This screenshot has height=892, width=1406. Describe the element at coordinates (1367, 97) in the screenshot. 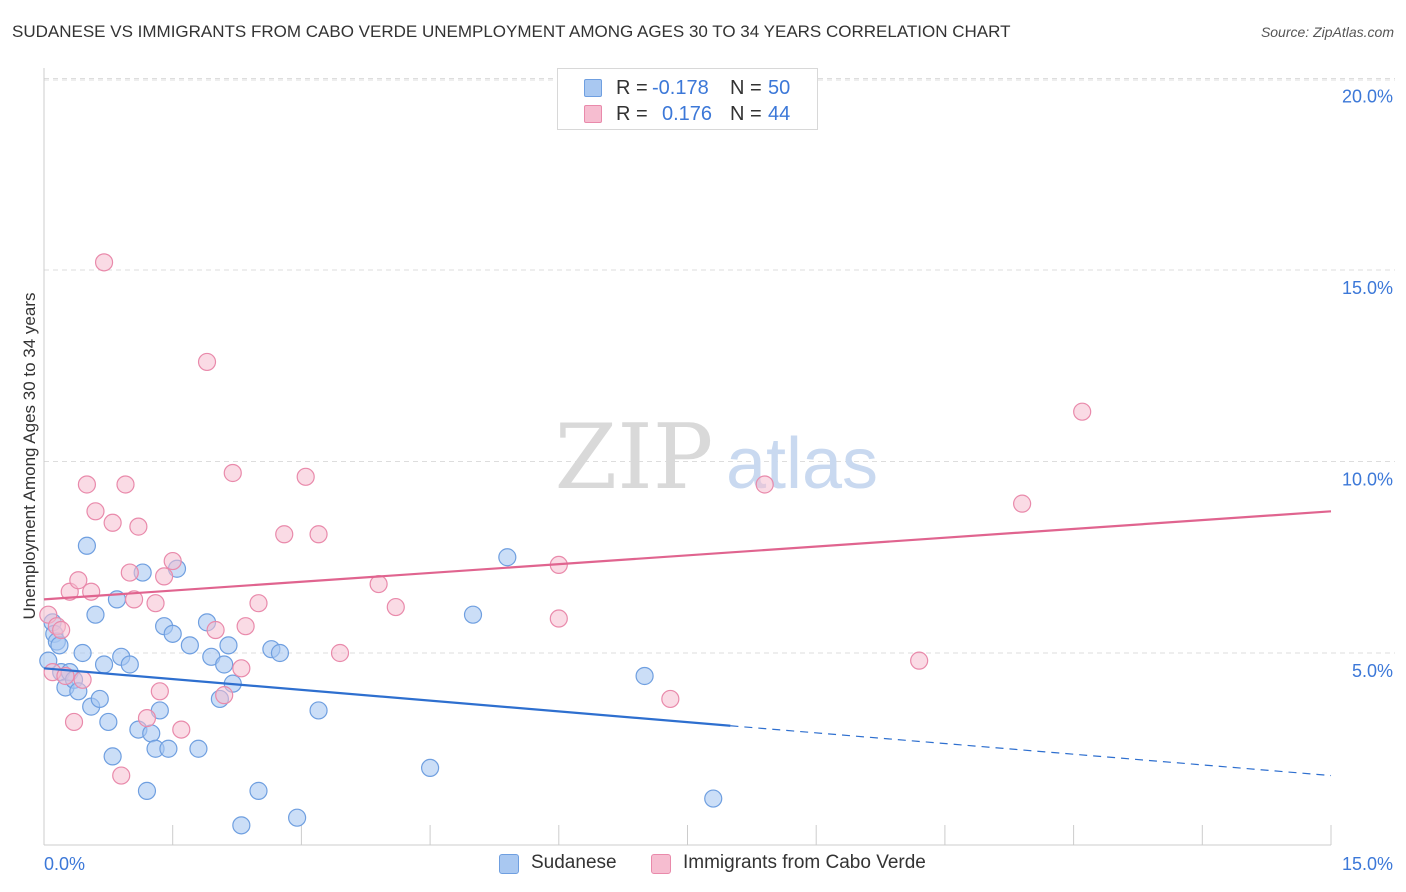

I see `y-tick-label: 20.0%` at that location.